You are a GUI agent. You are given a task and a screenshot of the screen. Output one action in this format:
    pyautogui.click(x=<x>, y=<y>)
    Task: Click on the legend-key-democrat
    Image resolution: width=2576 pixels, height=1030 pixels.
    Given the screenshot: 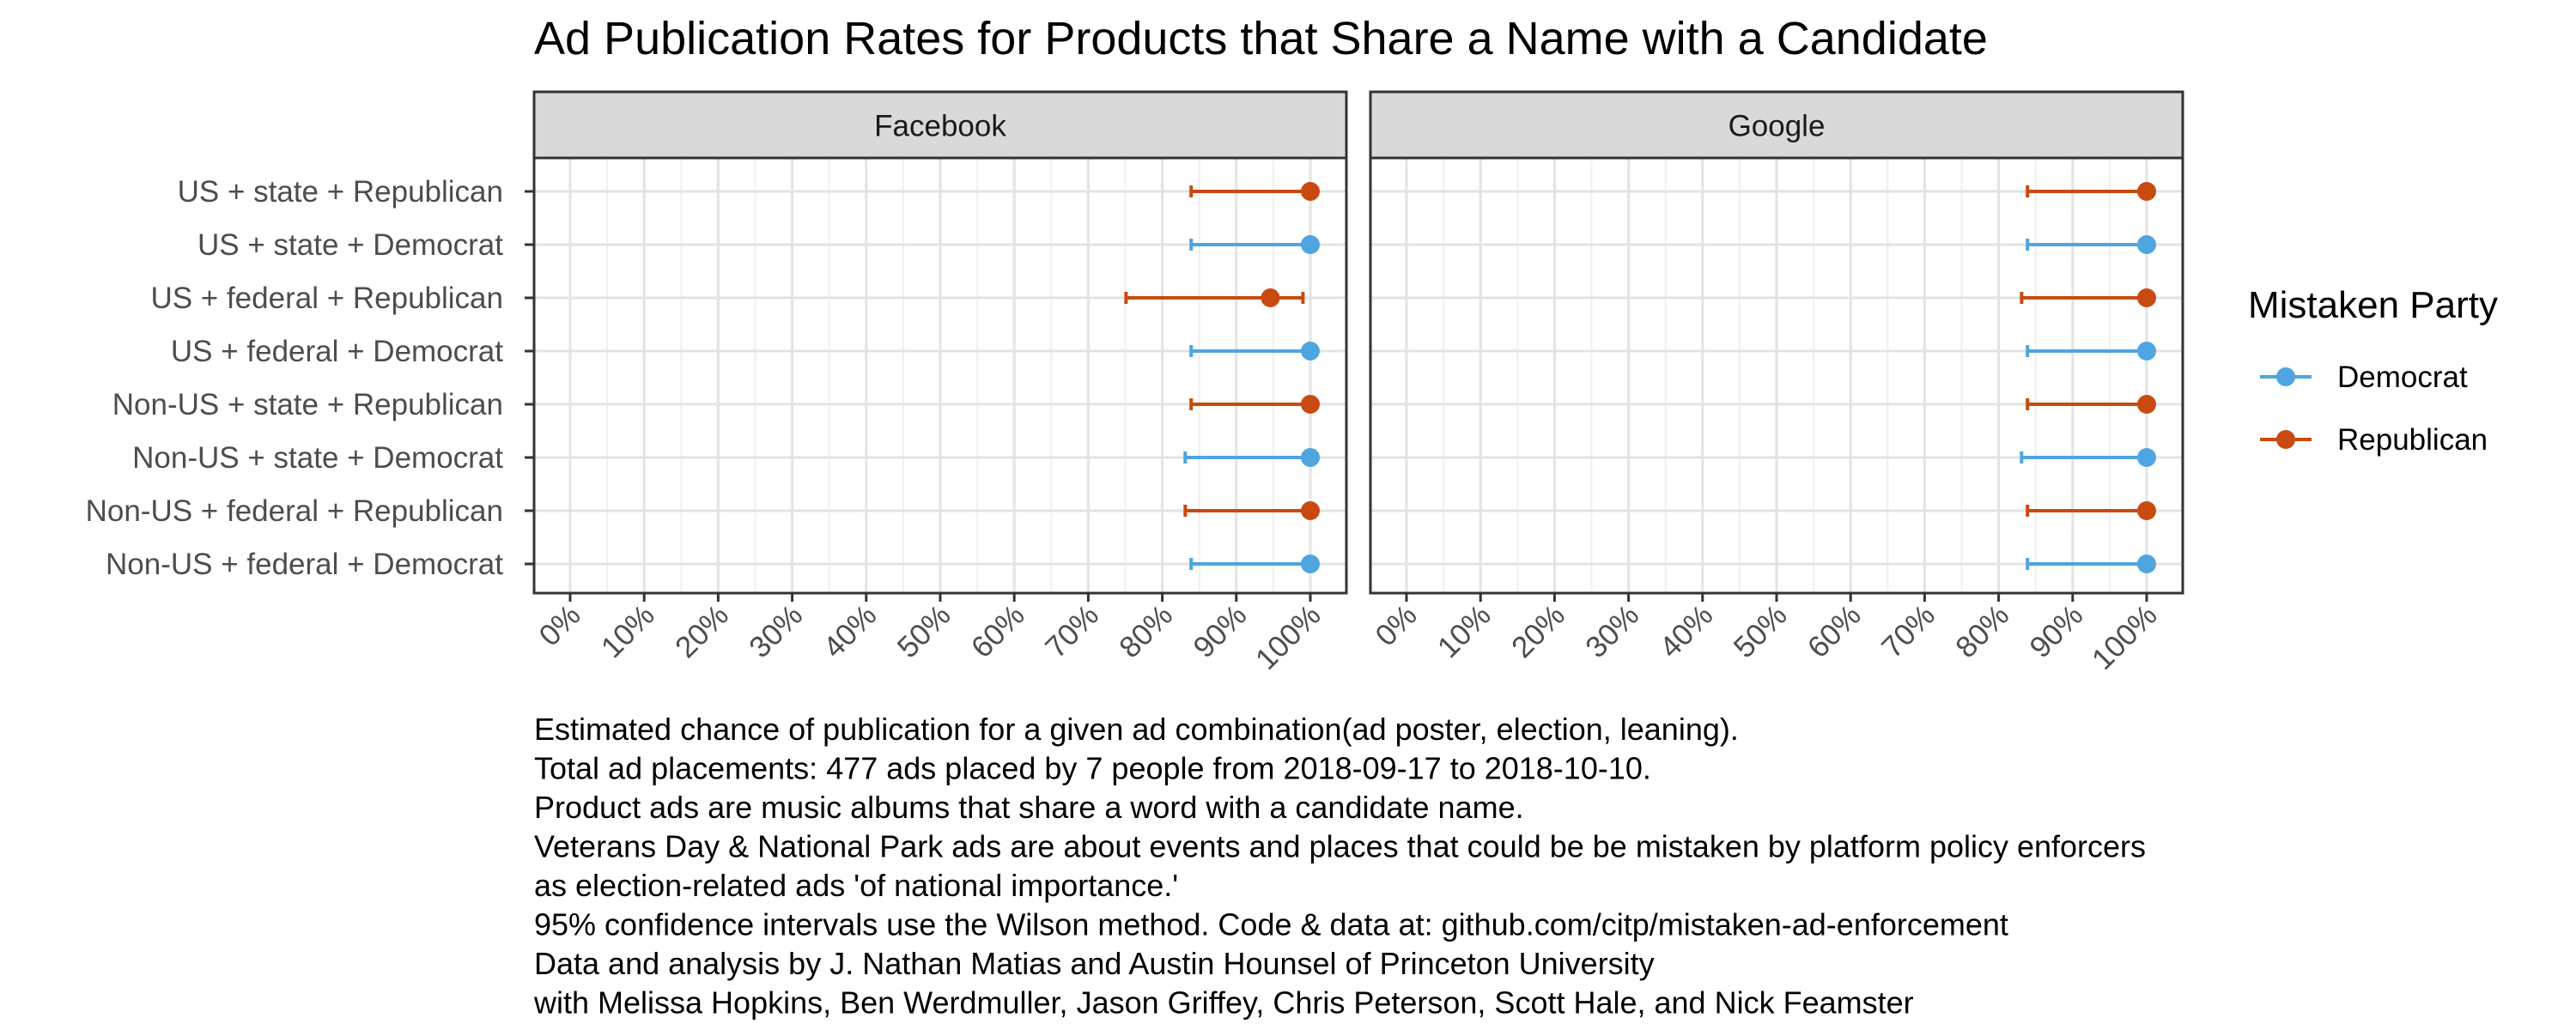 What is the action you would take?
    pyautogui.click(x=2286, y=376)
    